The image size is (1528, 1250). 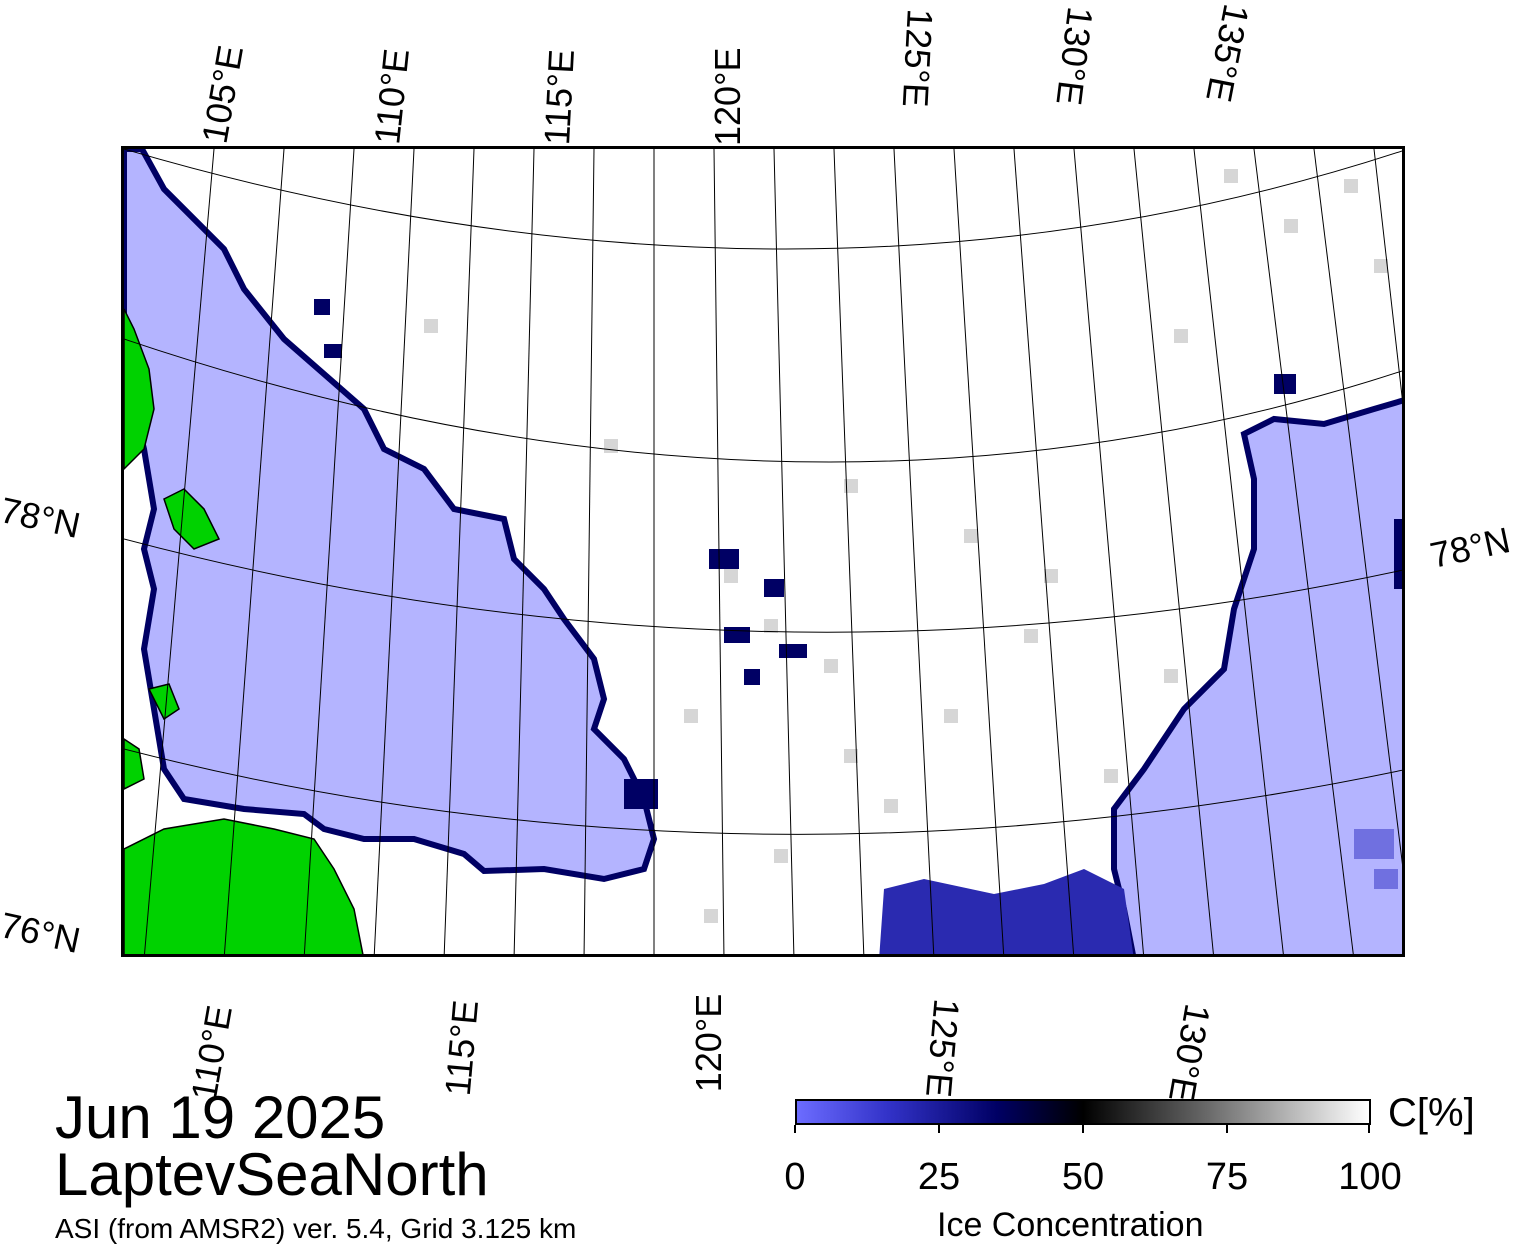 What do you see at coordinates (42, 932) in the screenshot?
I see `left-lat-label: 76°N` at bounding box center [42, 932].